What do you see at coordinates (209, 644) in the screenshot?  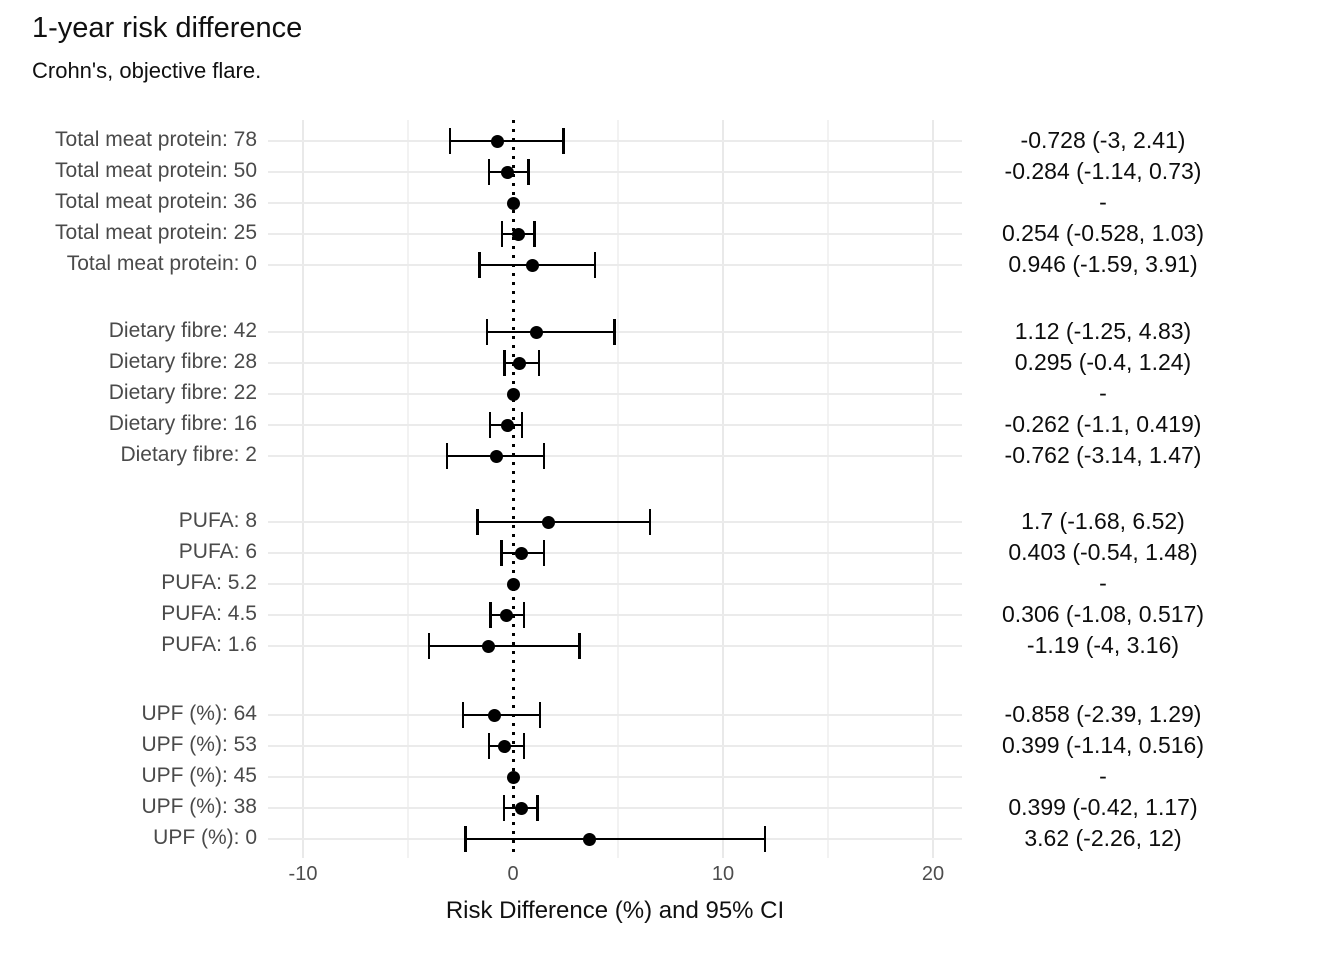 I see `row-label: PUFA: 1.6` at bounding box center [209, 644].